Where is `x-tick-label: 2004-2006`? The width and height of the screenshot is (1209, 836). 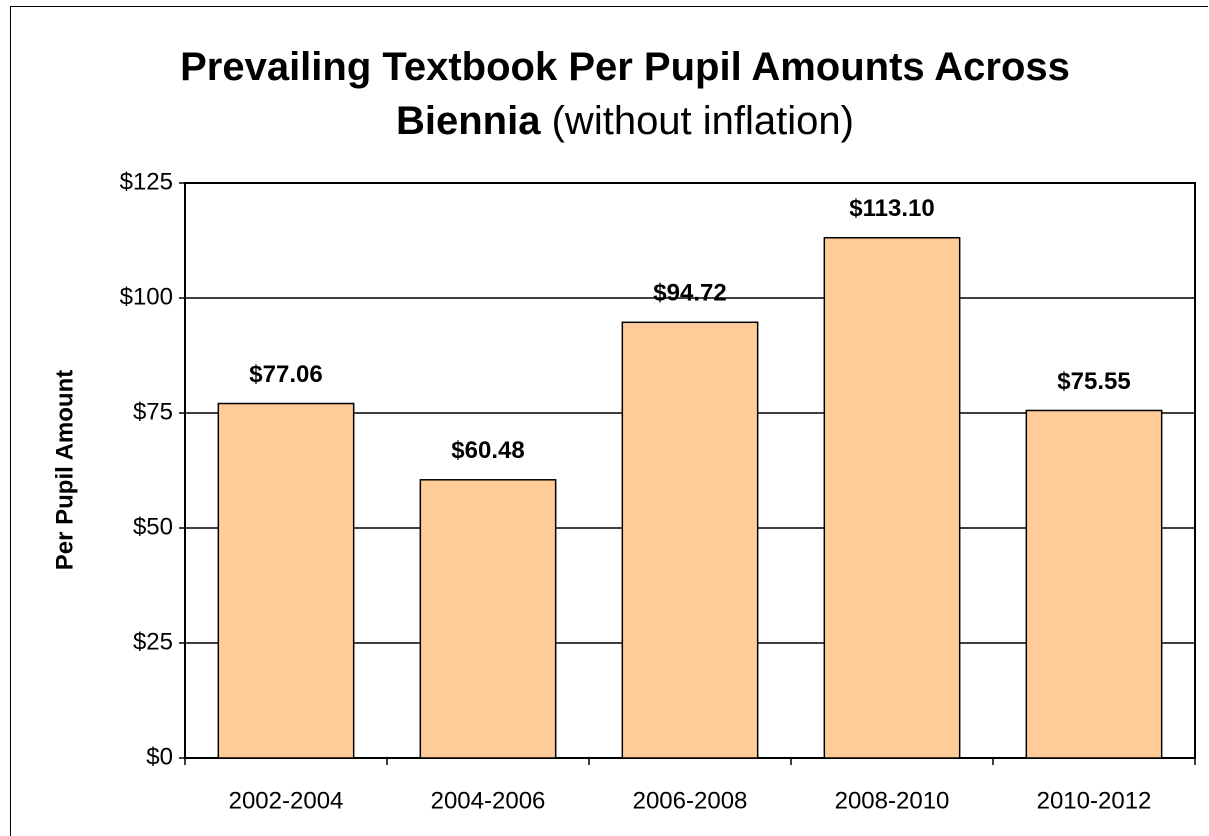
x-tick-label: 2004-2006 is located at coordinates (488, 800).